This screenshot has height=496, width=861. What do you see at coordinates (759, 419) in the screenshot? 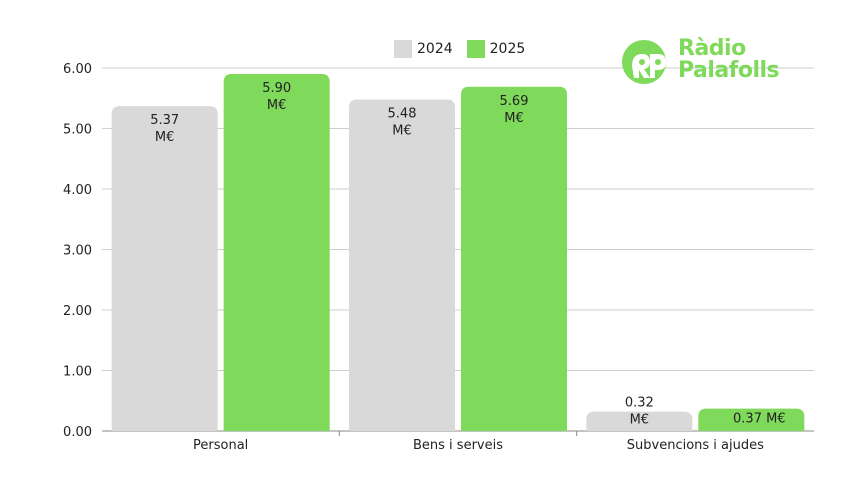
I see `data-label: 0.37 M€` at bounding box center [759, 419].